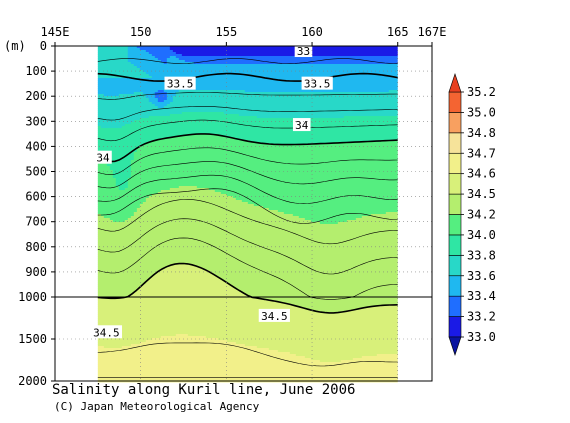 This screenshot has width=570, height=423. What do you see at coordinates (36, 247) in the screenshot?
I see `y-tick-label: 800` at bounding box center [36, 247].